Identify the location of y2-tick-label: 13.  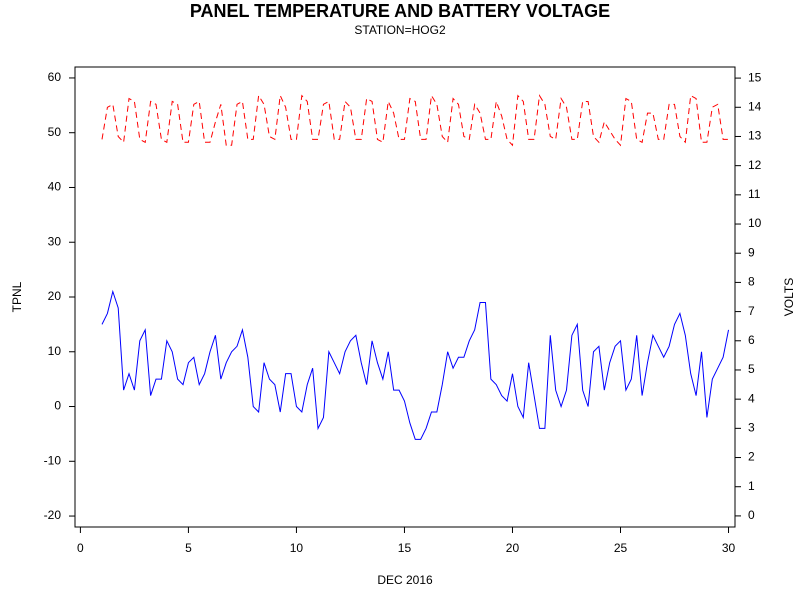
(755, 136).